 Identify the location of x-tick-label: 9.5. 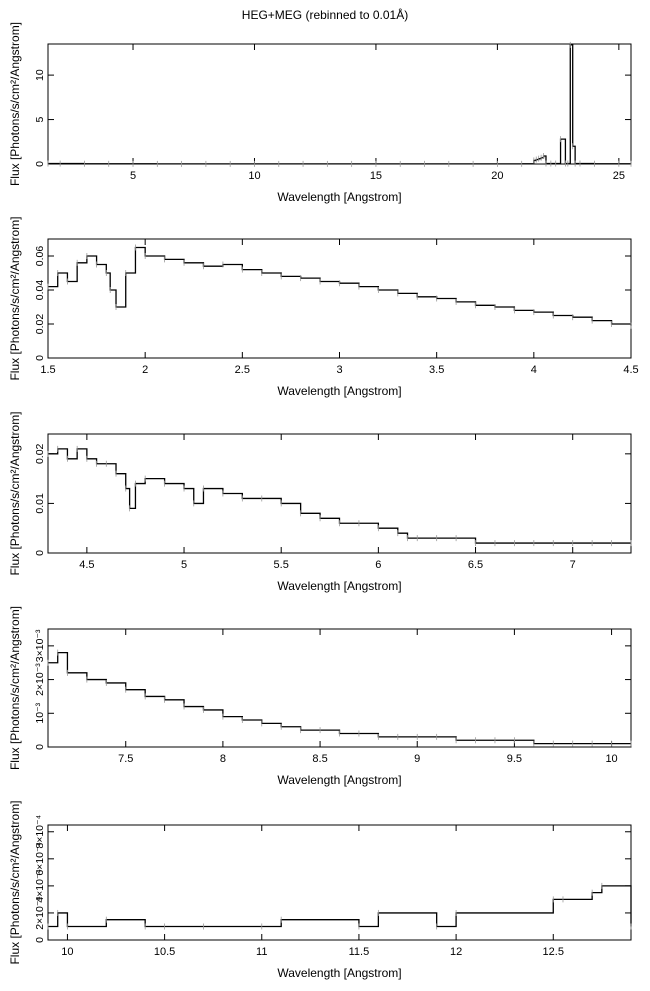
(514, 759).